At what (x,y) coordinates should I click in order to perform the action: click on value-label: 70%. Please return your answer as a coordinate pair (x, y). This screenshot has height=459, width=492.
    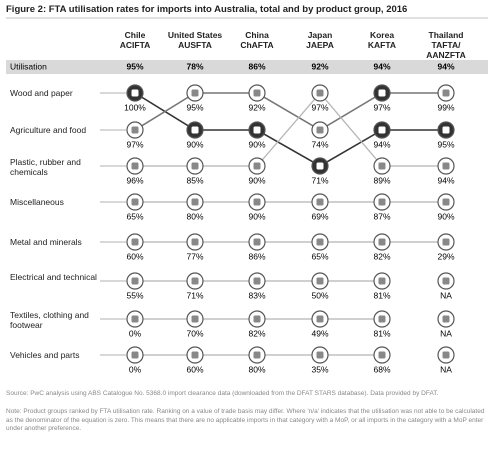
    Looking at the image, I should click on (194, 333).